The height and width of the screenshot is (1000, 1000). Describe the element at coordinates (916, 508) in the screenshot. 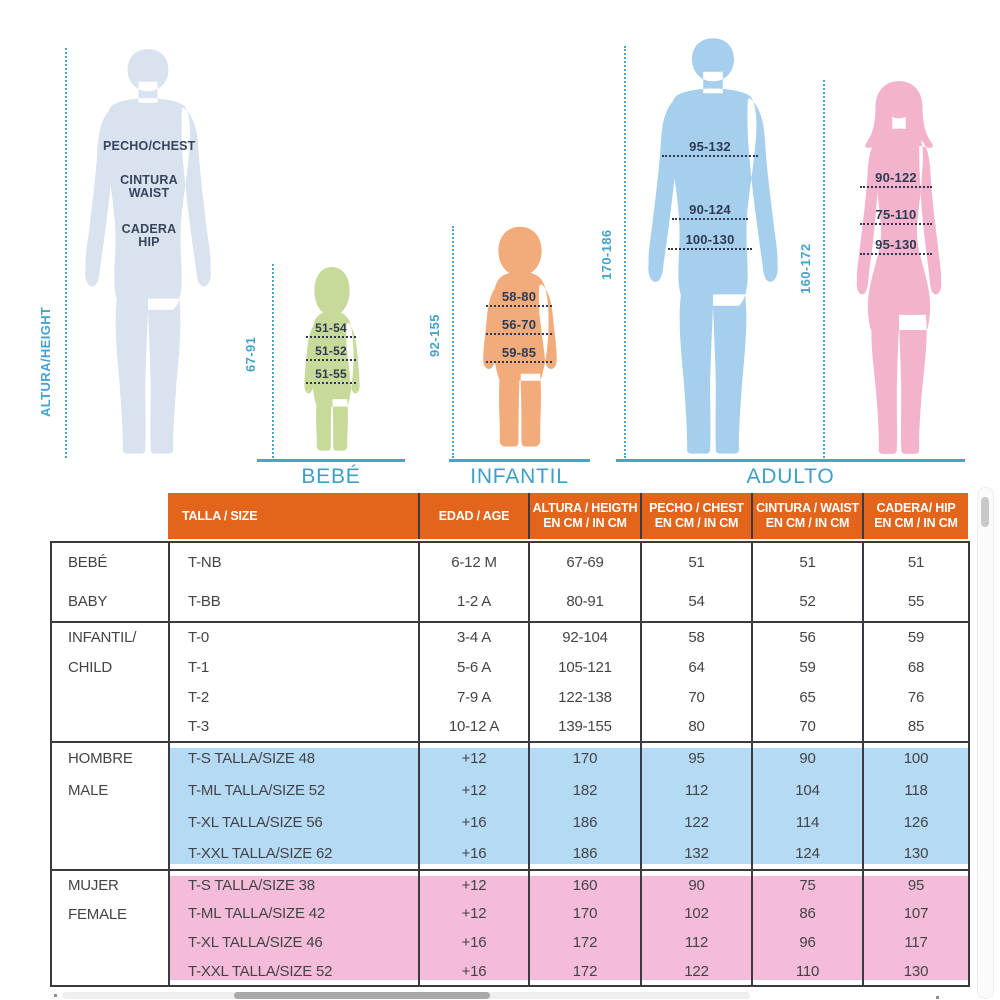

I see `column-header-line1: CADERA/ HIP` at that location.